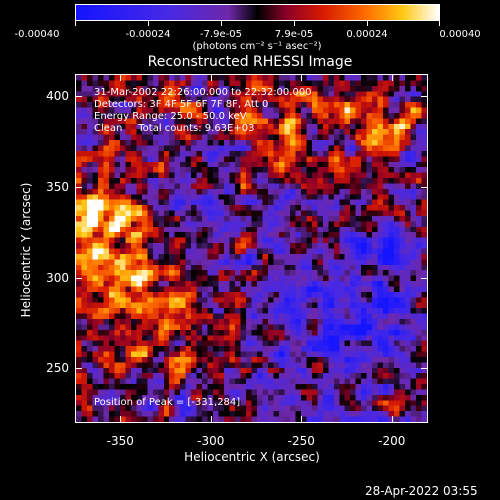 The width and height of the screenshot is (500, 500). What do you see at coordinates (221, 34) in the screenshot?
I see `colorbar-tick-label: -7.9e-05` at bounding box center [221, 34].